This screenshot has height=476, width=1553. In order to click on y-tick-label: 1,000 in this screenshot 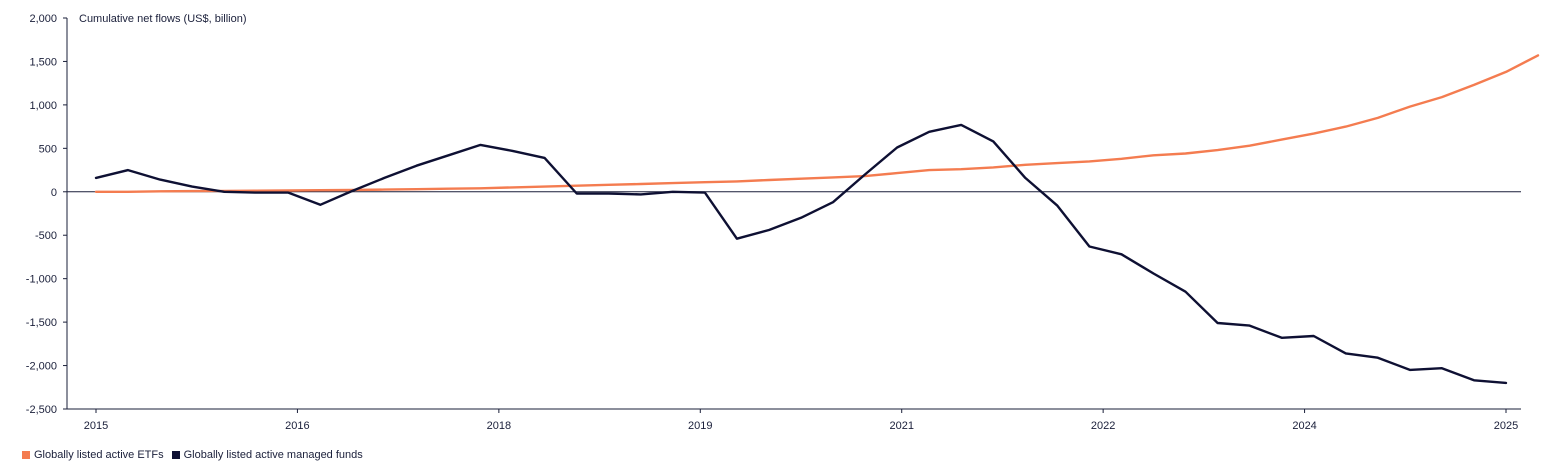, I will do `click(43, 106)`.